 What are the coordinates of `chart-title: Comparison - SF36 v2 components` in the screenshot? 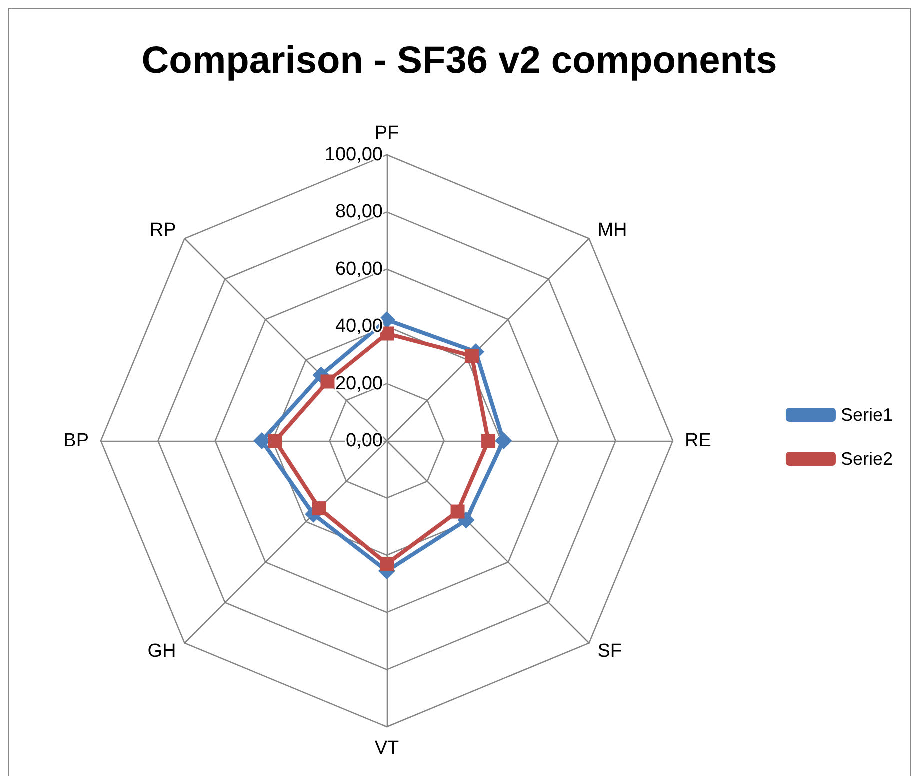 It's located at (460, 61).